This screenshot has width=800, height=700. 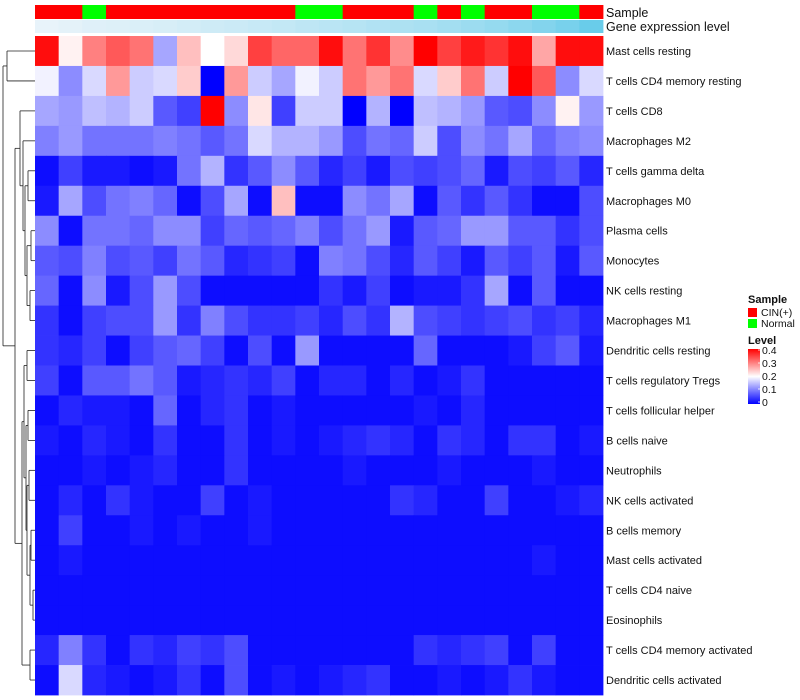 What do you see at coordinates (776, 313) in the screenshot?
I see `legend-label-cin: CIN(+)` at bounding box center [776, 313].